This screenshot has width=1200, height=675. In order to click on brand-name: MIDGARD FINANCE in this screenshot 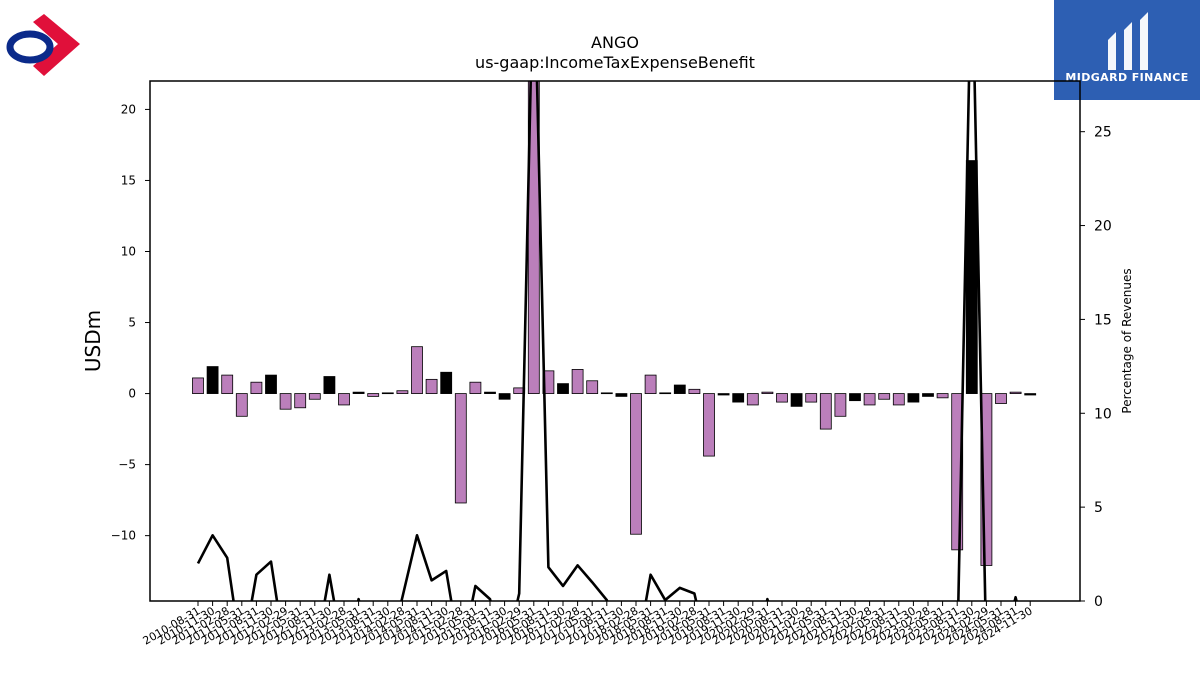, I will do `click(1126, 77)`.